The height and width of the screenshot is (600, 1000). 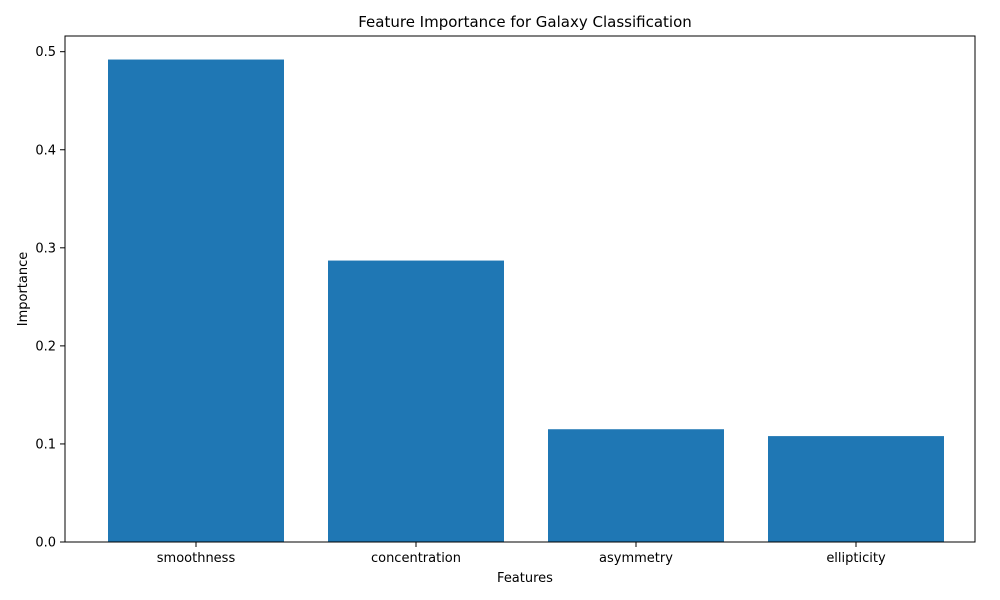 I want to click on y-tick-label: 0.3, so click(x=45, y=248).